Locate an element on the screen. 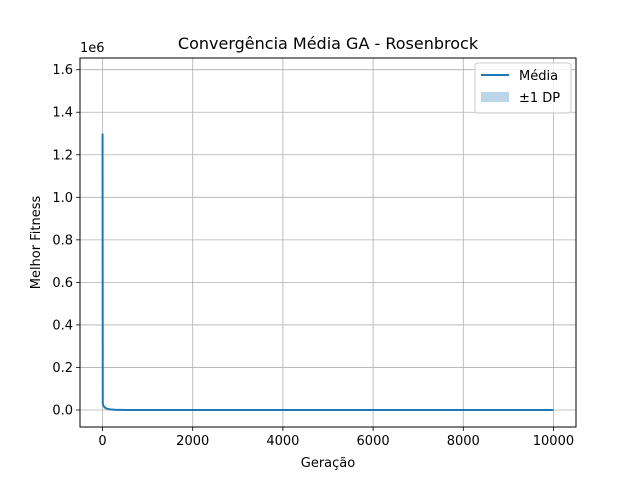  legend-swatch-std is located at coordinates (495, 97).